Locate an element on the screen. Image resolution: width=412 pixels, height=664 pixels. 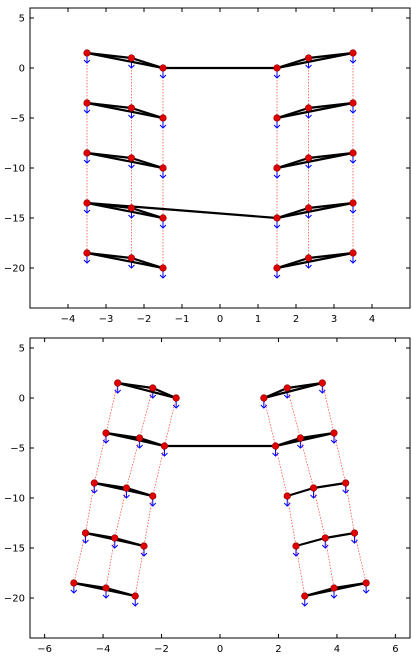
y-tick-label: −10 is located at coordinates (14, 499).